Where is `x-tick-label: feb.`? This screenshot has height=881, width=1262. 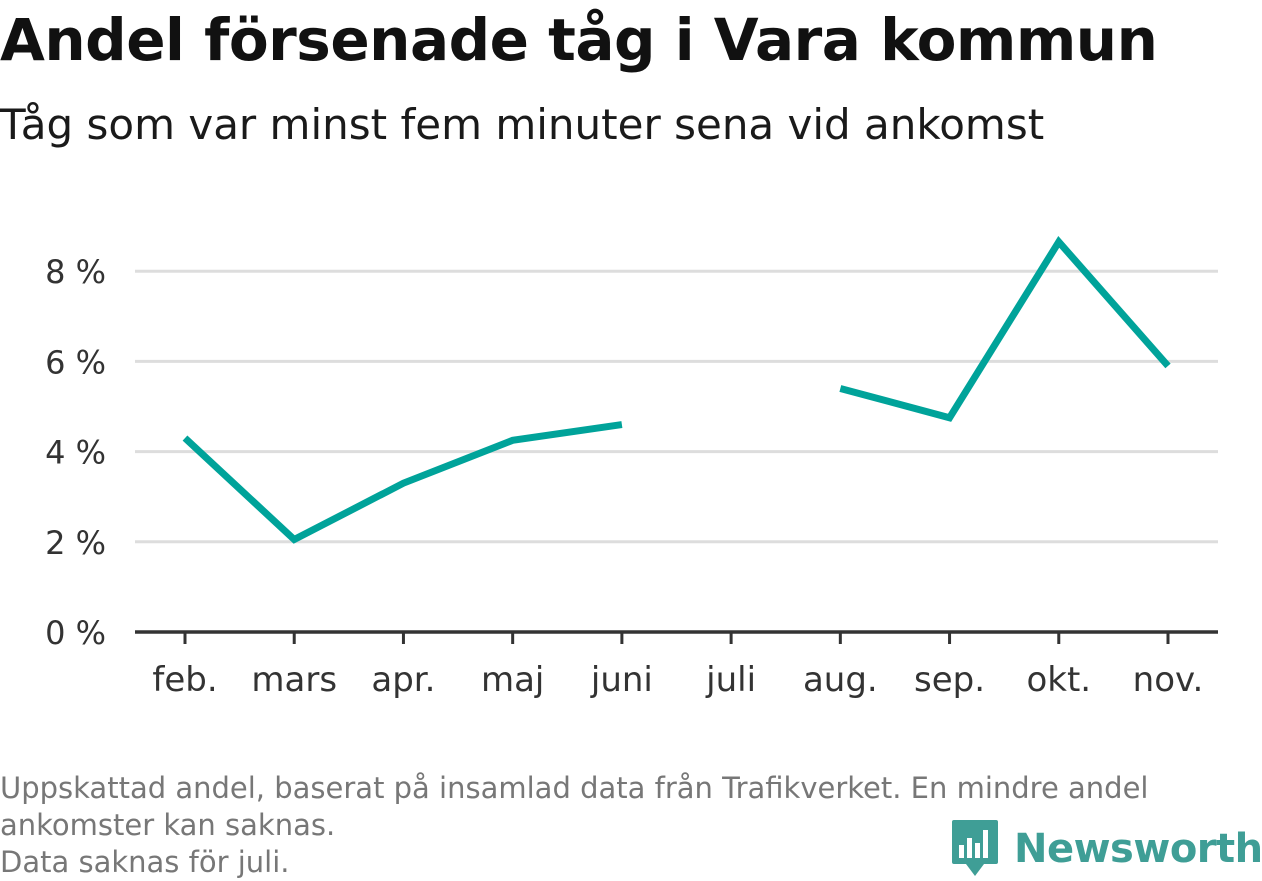 x-tick-label: feb. is located at coordinates (184, 680).